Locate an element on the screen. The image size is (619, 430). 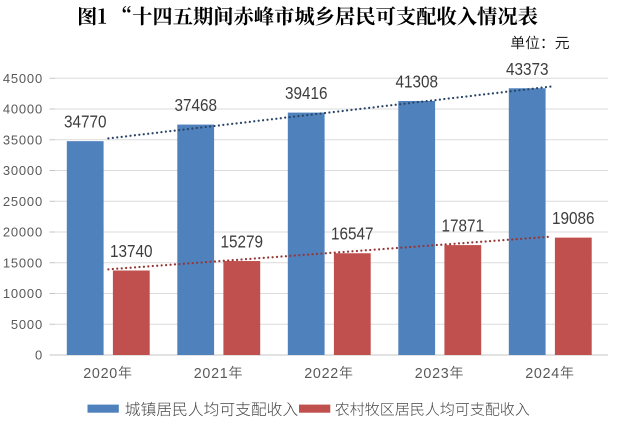
svg-text: 30000 is located at coordinates (23, 170).